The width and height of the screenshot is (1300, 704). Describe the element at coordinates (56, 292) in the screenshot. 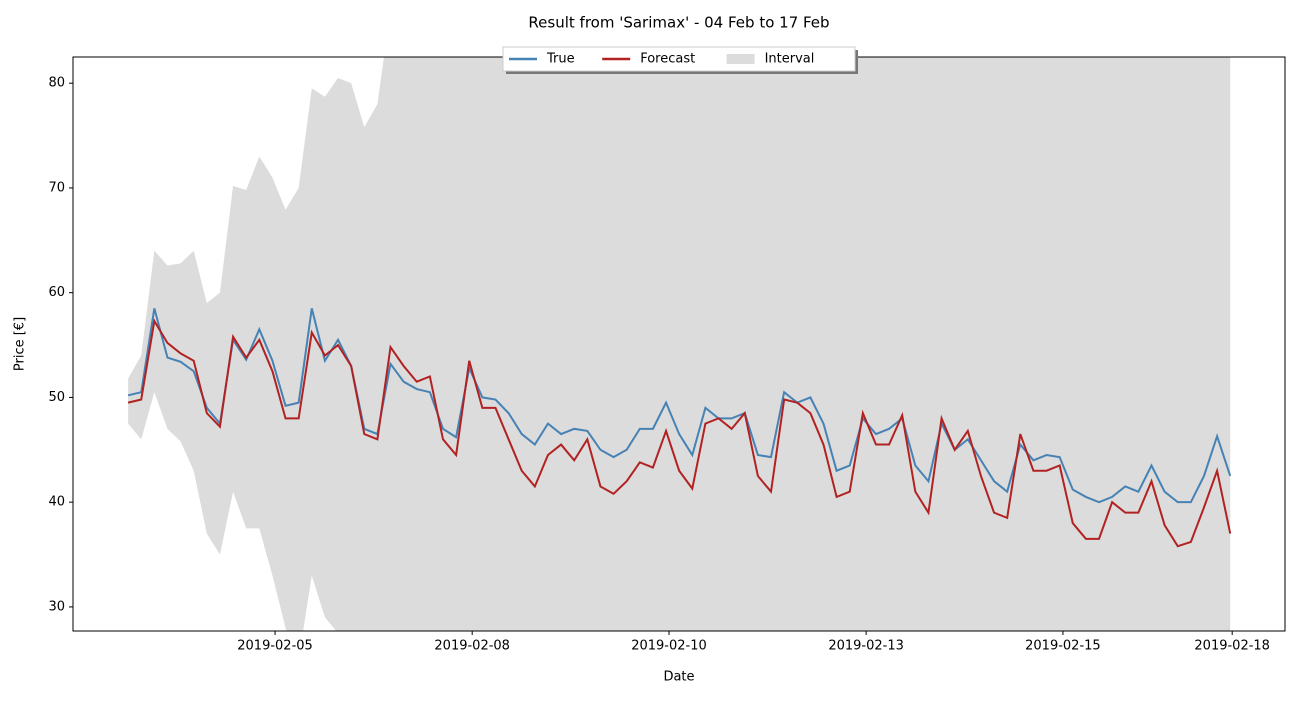

I see `y-tick-label: 60` at that location.